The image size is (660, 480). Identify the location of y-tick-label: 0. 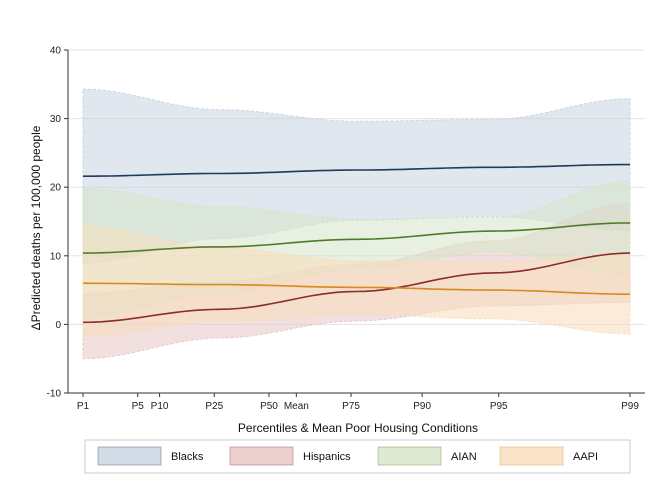
(58, 325).